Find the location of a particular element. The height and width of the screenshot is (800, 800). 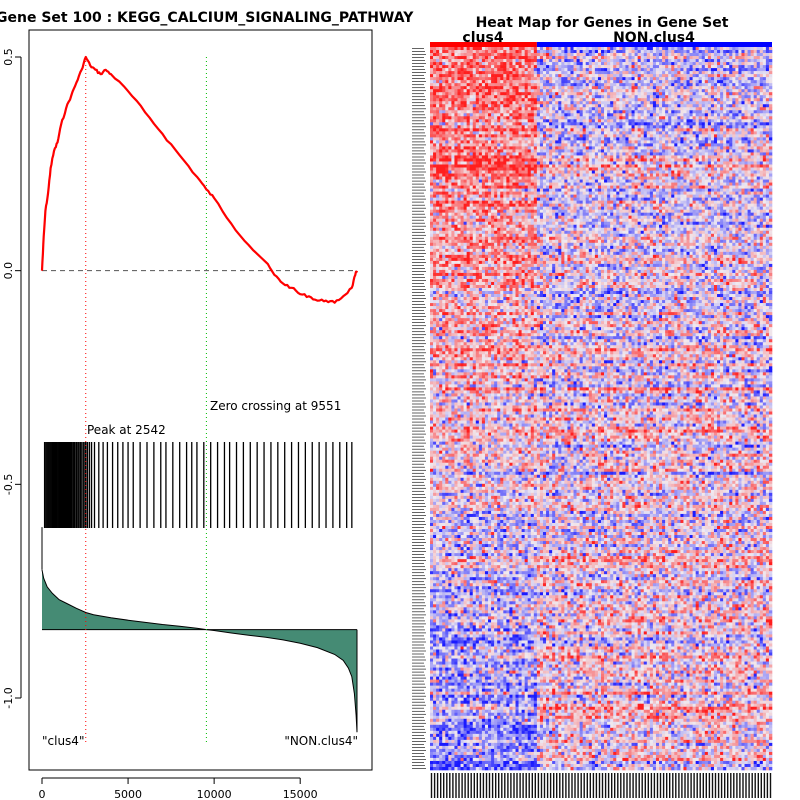

zero-crossing-annotation: Zero crossing at 9551 is located at coordinates (275, 406).